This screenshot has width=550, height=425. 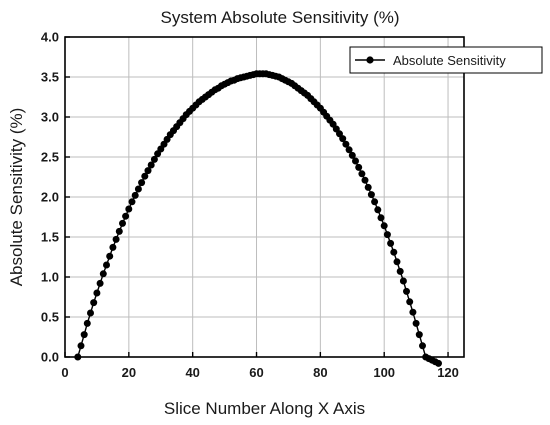 What do you see at coordinates (16, 197) in the screenshot?
I see `y-axis-label: Absolute Sensitivity (%)` at bounding box center [16, 197].